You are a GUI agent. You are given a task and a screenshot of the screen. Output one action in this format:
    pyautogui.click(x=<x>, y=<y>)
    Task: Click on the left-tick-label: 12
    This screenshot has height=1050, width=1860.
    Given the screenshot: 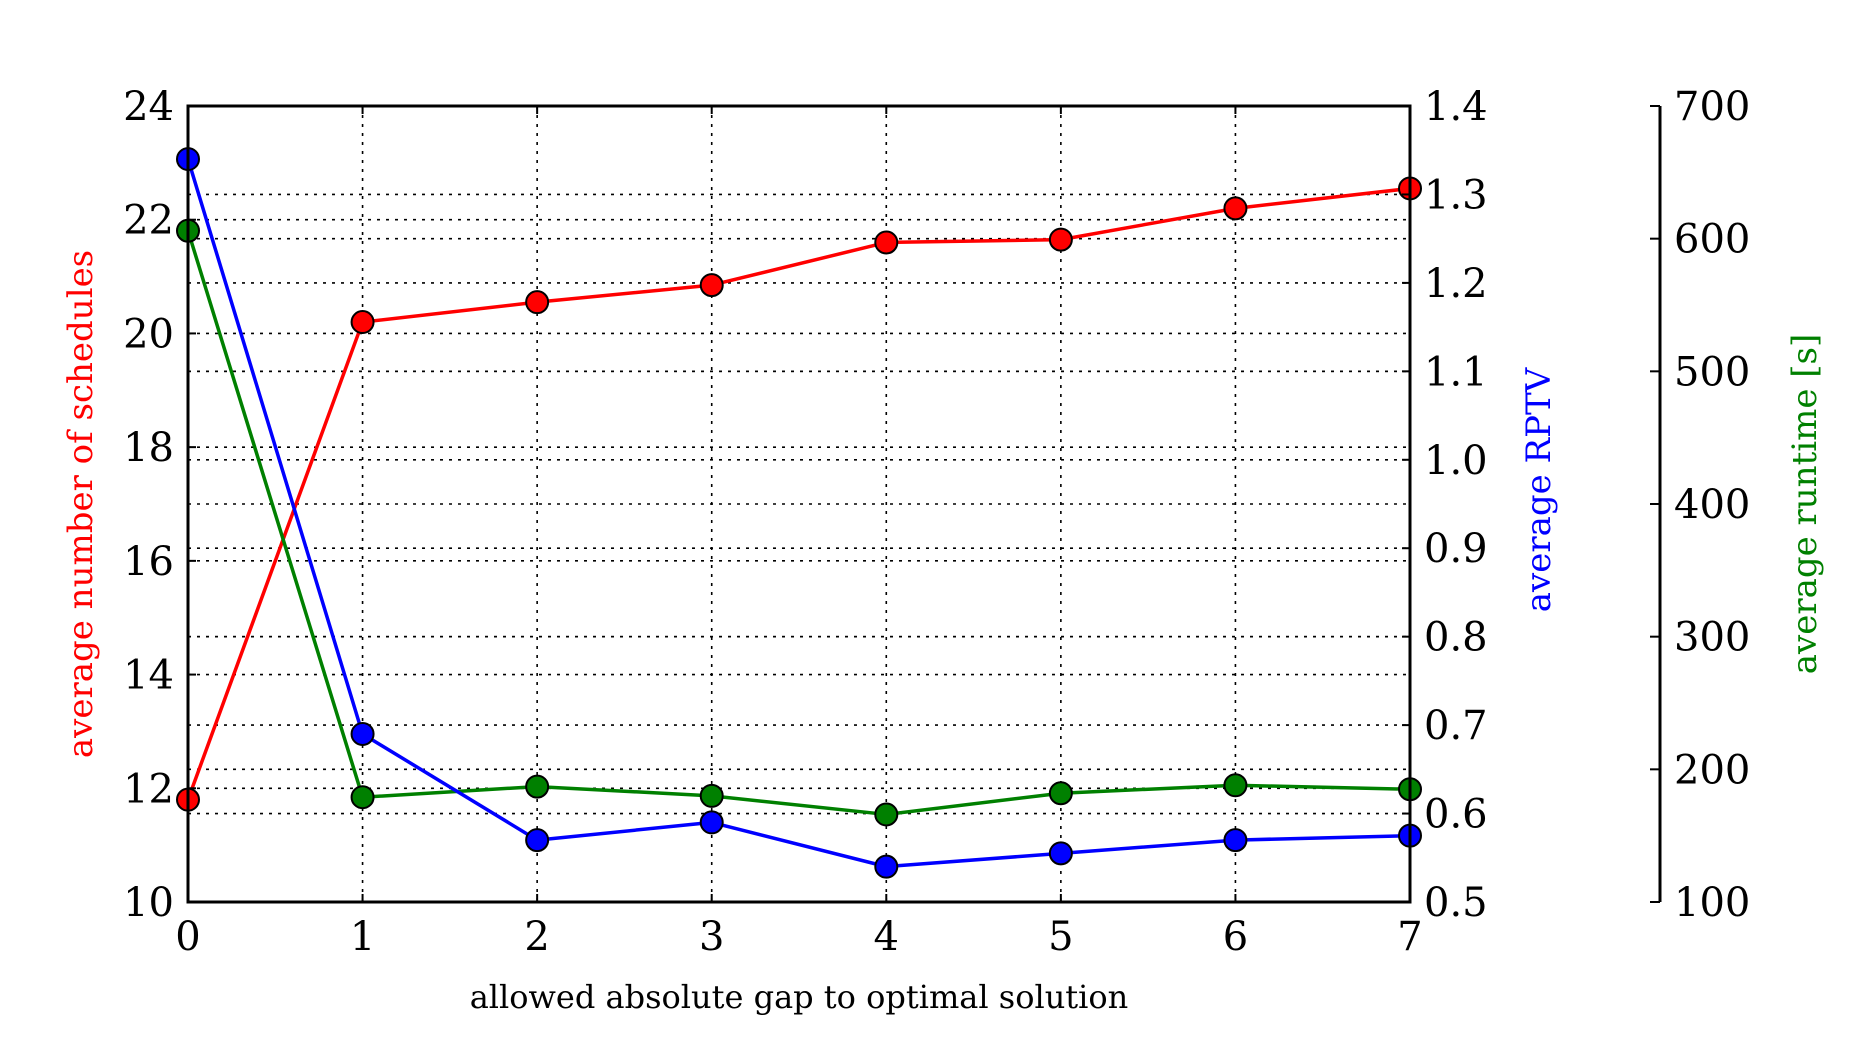 What is the action you would take?
    pyautogui.click(x=148, y=789)
    